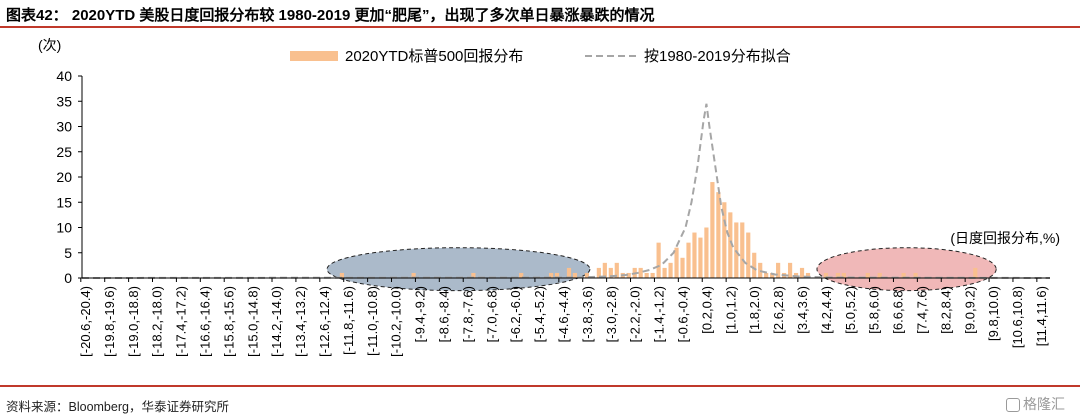 The height and width of the screenshot is (419, 1080). What do you see at coordinates (324, 321) in the screenshot?
I see `x-tick-label: [-12.6,-12.4)` at bounding box center [324, 321].